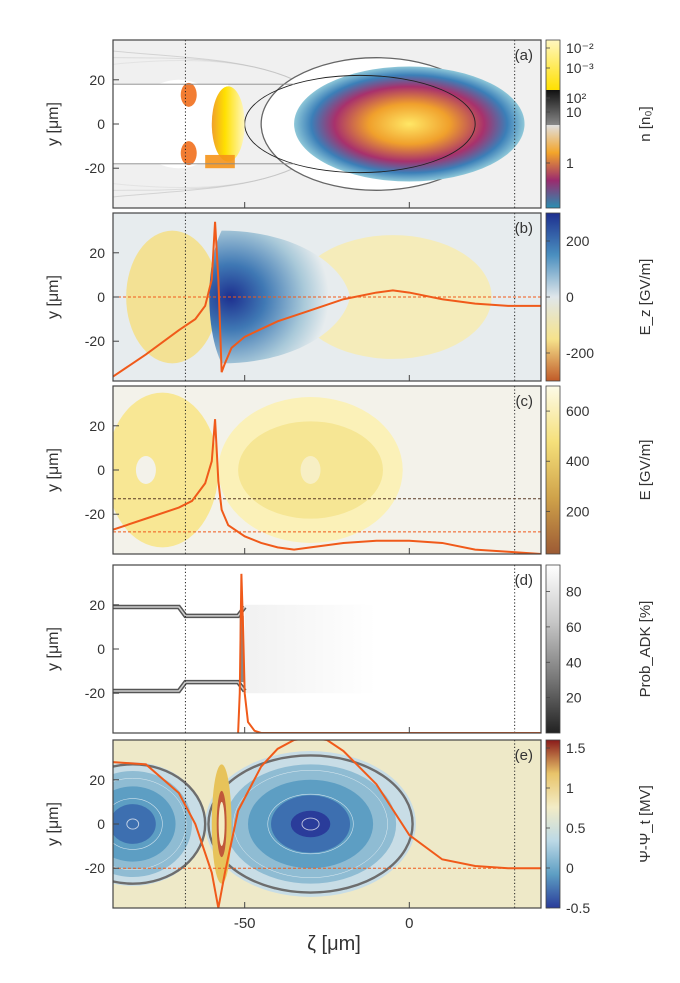  I want to click on colorbar-tick-label: -0.5, so click(578, 908).